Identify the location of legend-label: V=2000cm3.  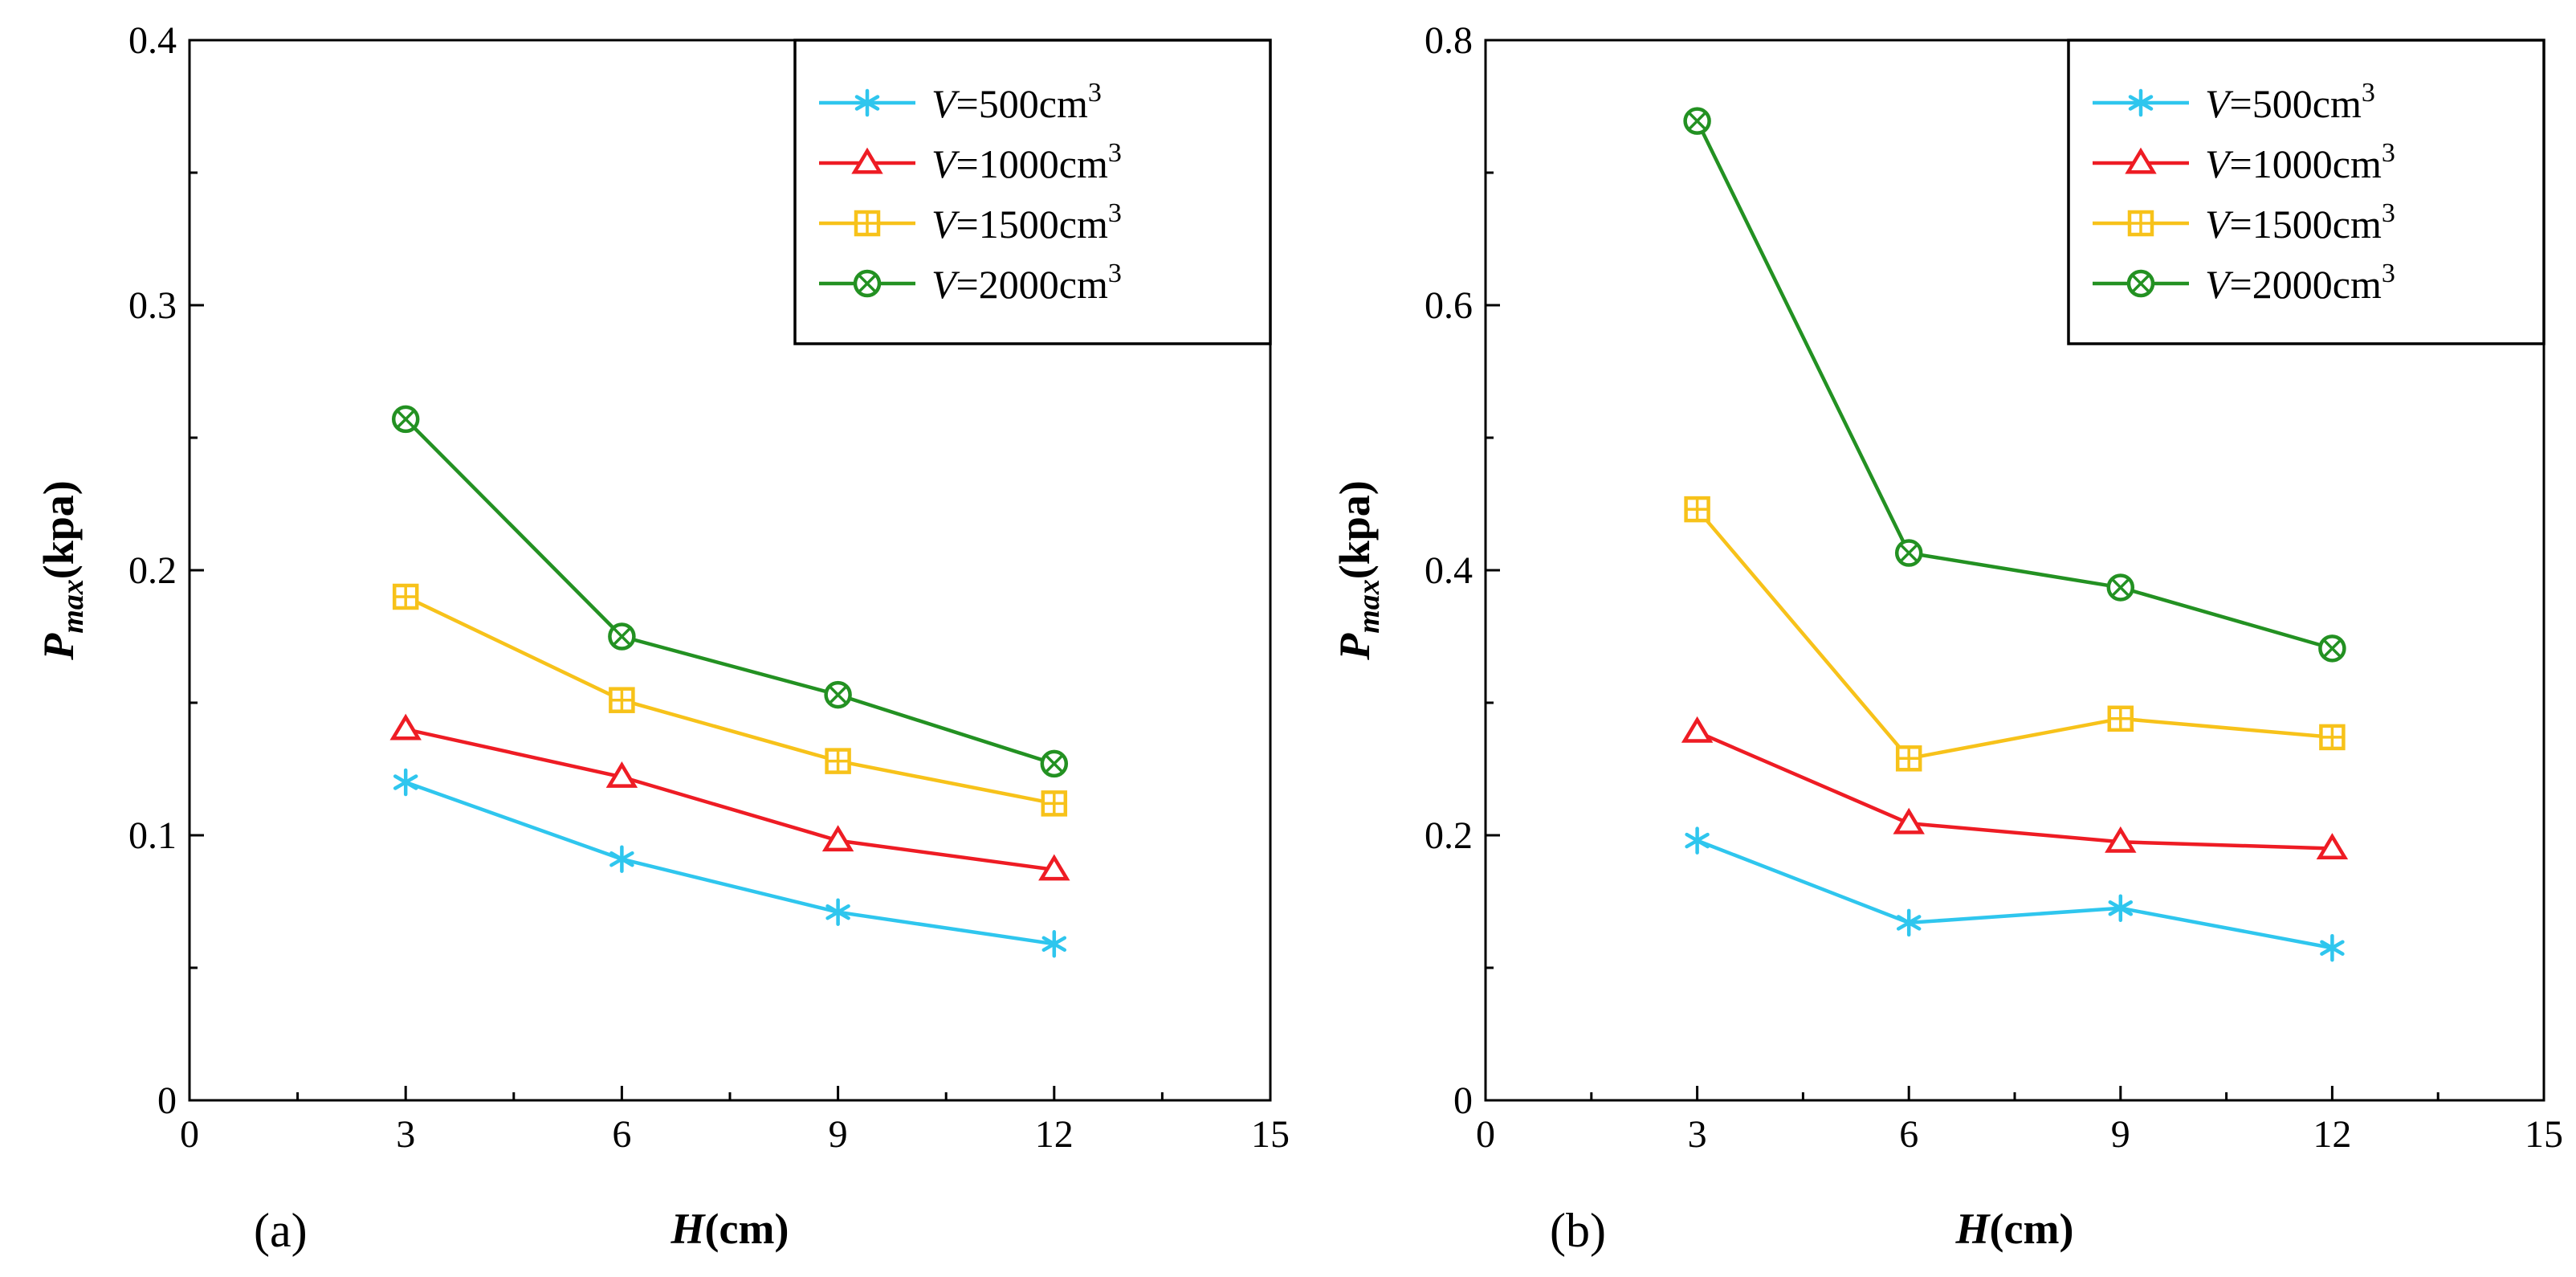
(2300, 283).